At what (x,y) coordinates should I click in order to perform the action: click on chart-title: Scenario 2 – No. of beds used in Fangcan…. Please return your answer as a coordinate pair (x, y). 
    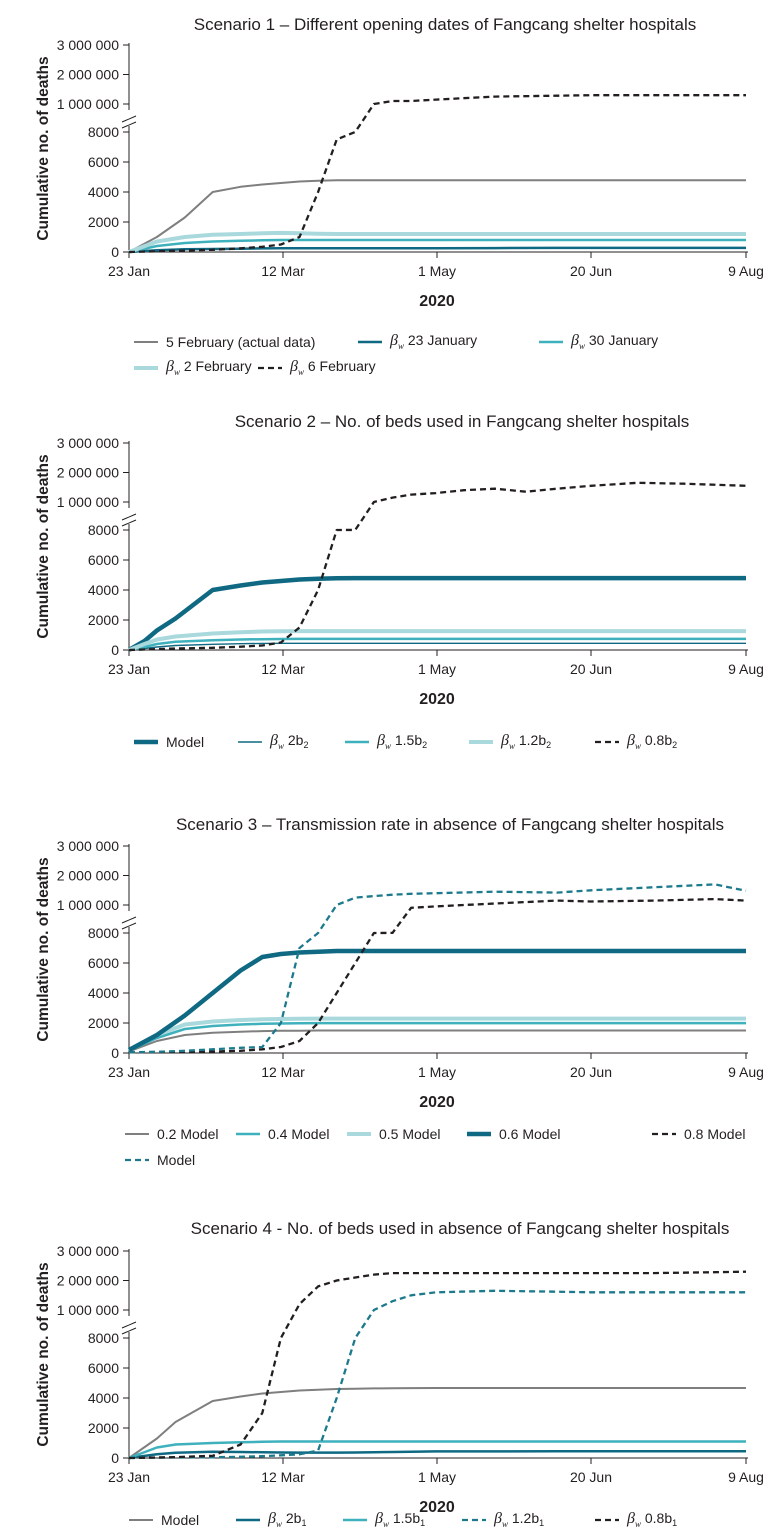
    Looking at the image, I should click on (462, 421).